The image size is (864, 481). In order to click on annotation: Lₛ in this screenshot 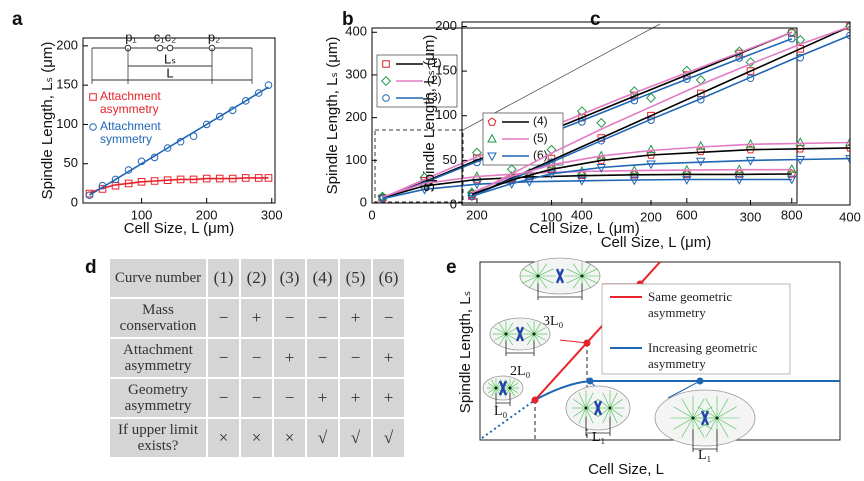, I will do `click(170, 58)`.